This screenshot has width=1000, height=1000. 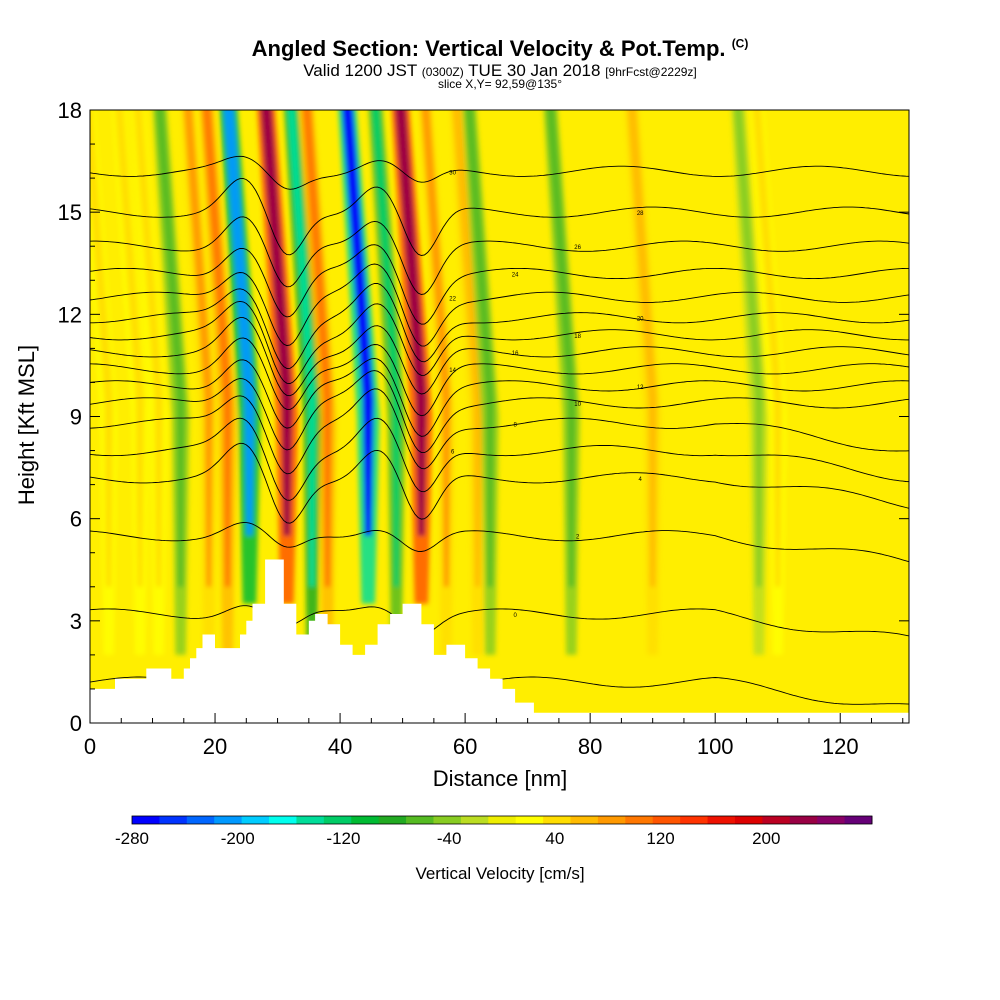 I want to click on isentrope-label: 6, so click(x=453, y=453).